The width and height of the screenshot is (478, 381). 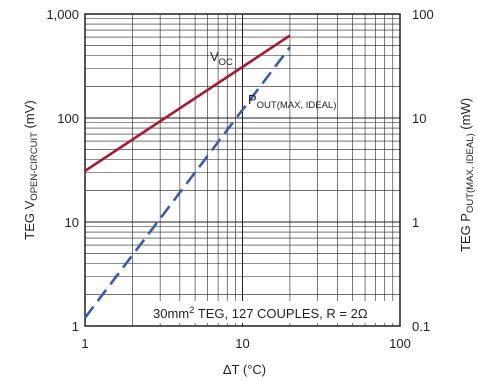 What do you see at coordinates (421, 326) in the screenshot?
I see `y2-tick-label: 0.1` at bounding box center [421, 326].